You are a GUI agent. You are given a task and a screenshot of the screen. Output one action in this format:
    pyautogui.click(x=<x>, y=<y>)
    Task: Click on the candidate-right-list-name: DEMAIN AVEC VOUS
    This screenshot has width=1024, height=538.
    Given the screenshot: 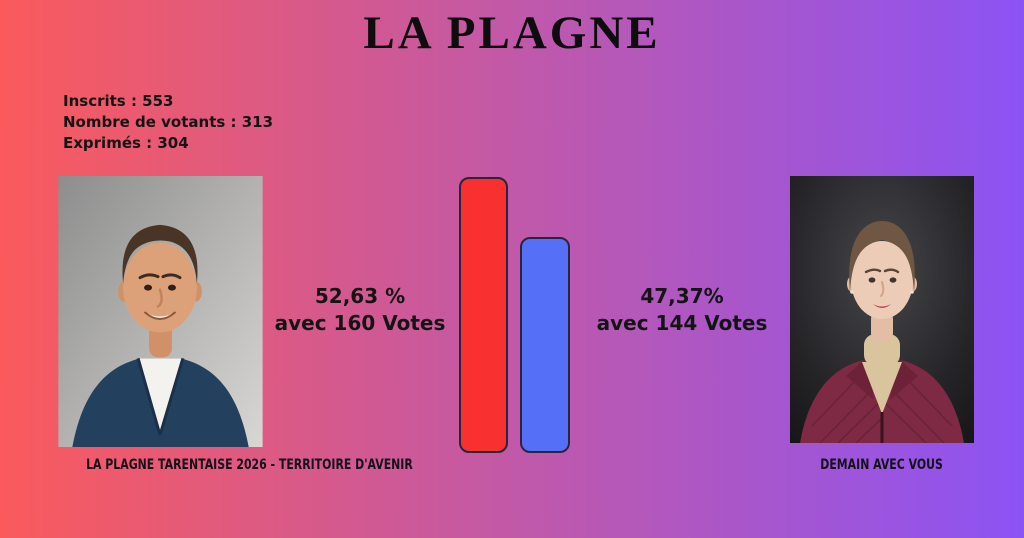 What is the action you would take?
    pyautogui.click(x=882, y=465)
    